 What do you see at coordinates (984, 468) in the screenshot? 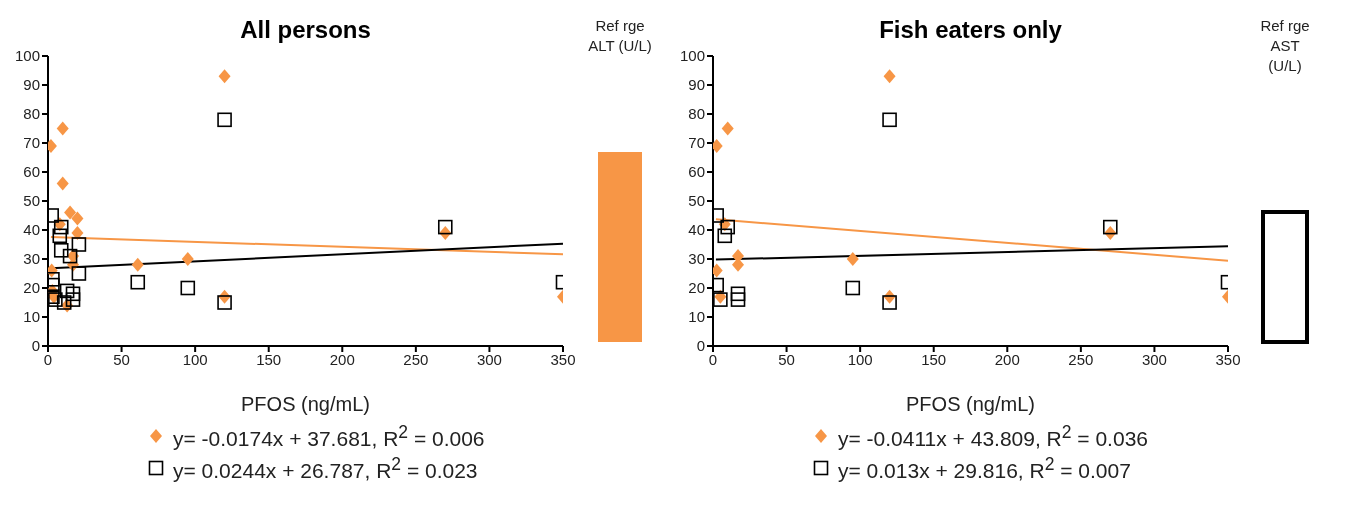
I see `legend-label: y= 0.013x + 29.816, R$^{2}$ = 0.007` at bounding box center [984, 468].